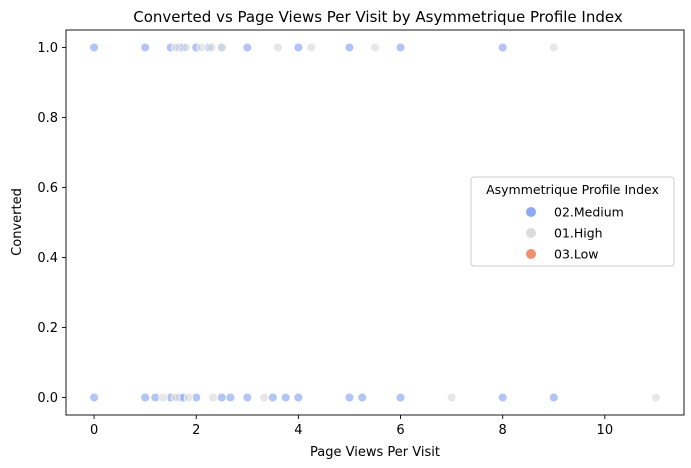  I want to click on legend-label: 03.Low, so click(576, 254).